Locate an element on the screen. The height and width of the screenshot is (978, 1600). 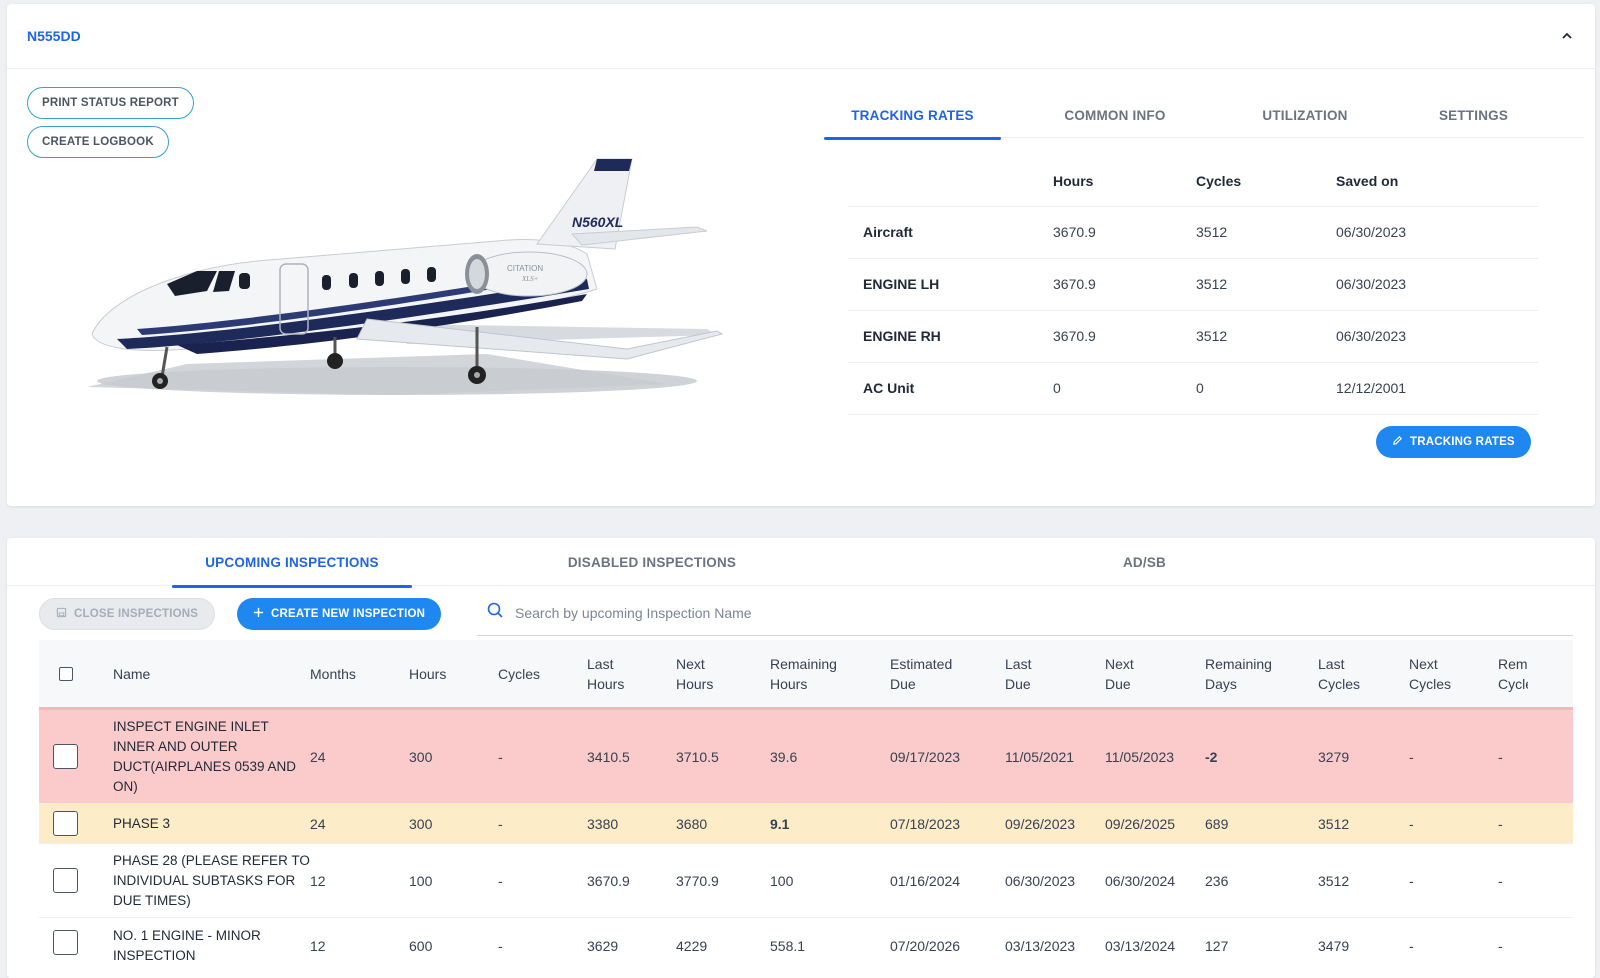
cycles-value: - is located at coordinates (500, 756).